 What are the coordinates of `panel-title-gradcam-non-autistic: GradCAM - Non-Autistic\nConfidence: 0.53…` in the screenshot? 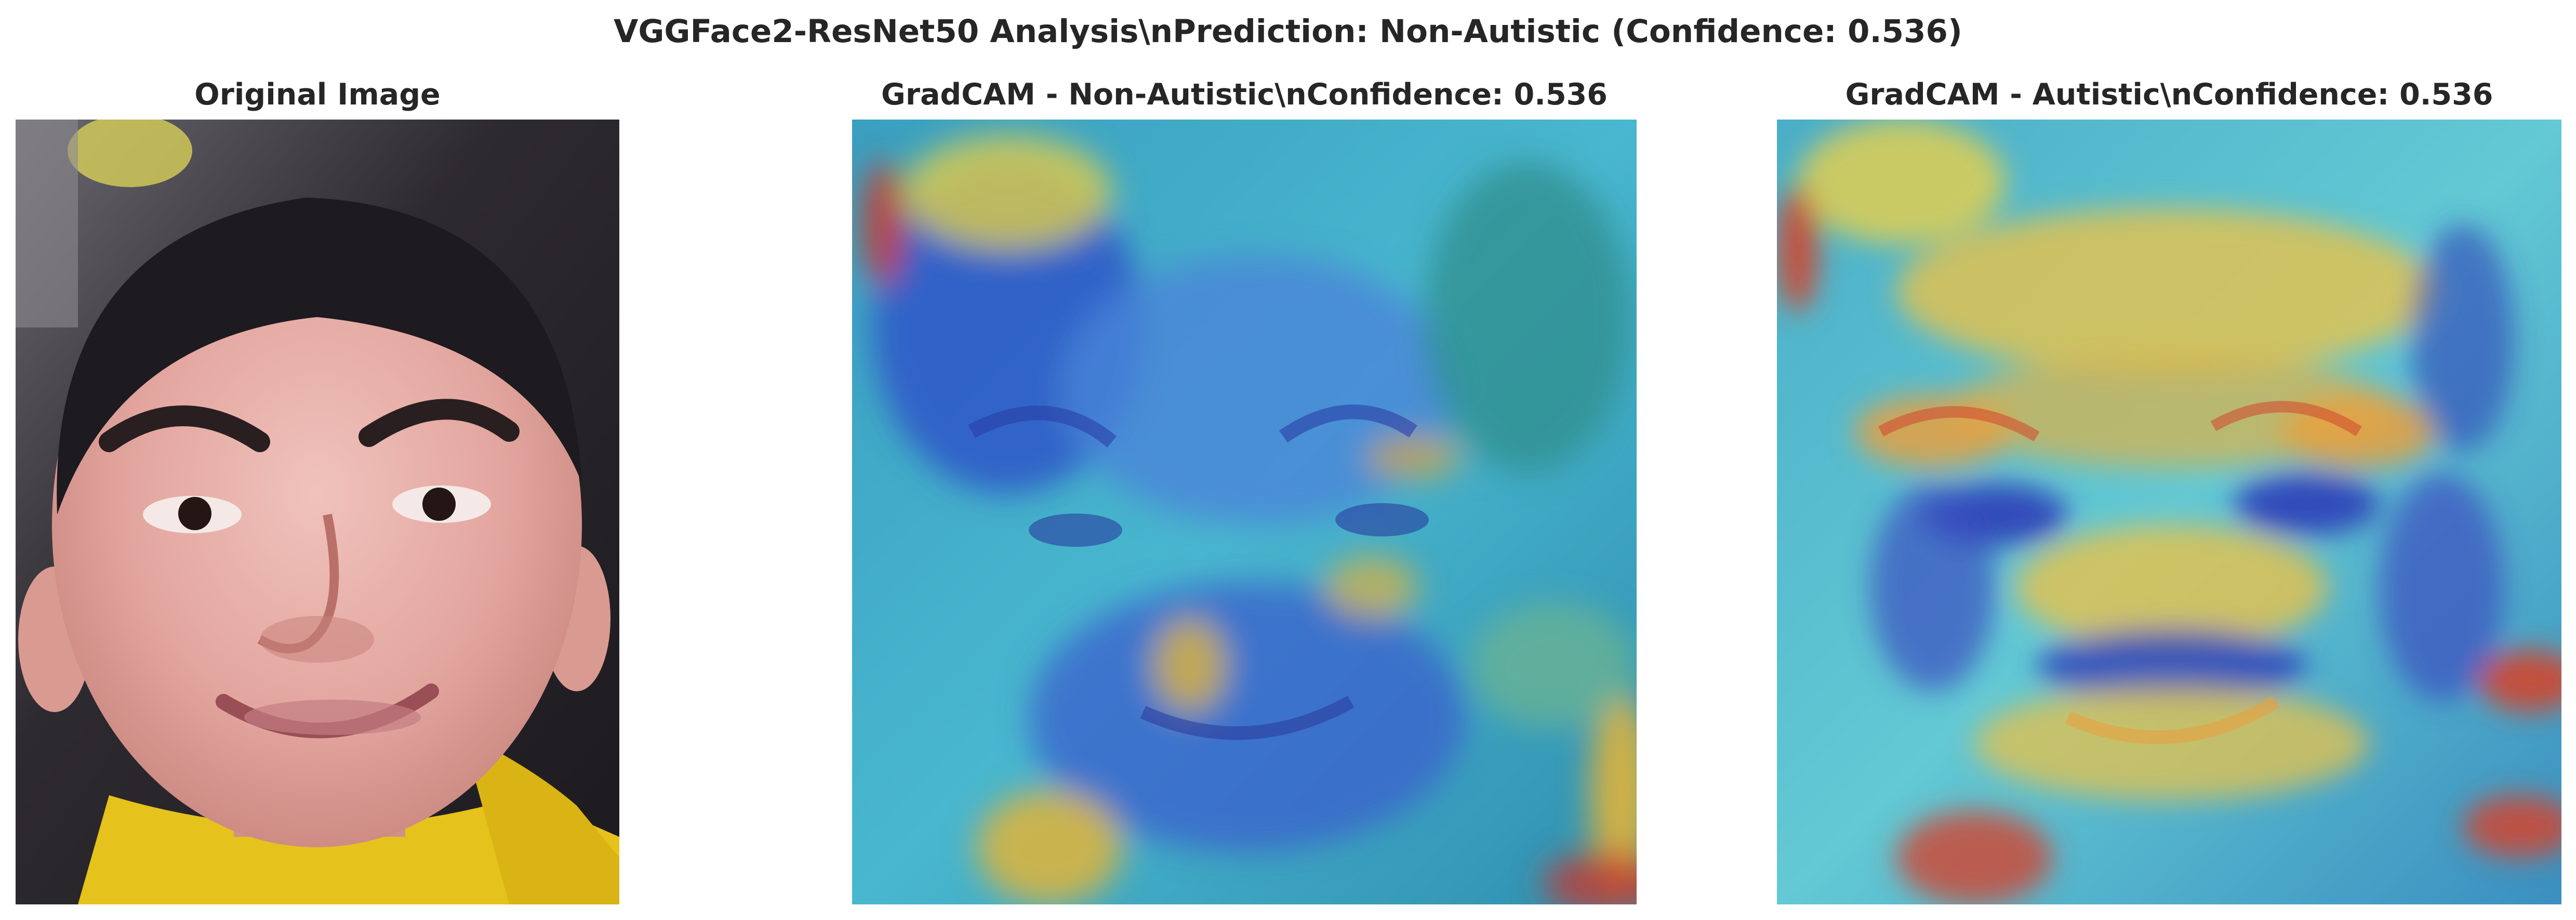 It's located at (1245, 94).